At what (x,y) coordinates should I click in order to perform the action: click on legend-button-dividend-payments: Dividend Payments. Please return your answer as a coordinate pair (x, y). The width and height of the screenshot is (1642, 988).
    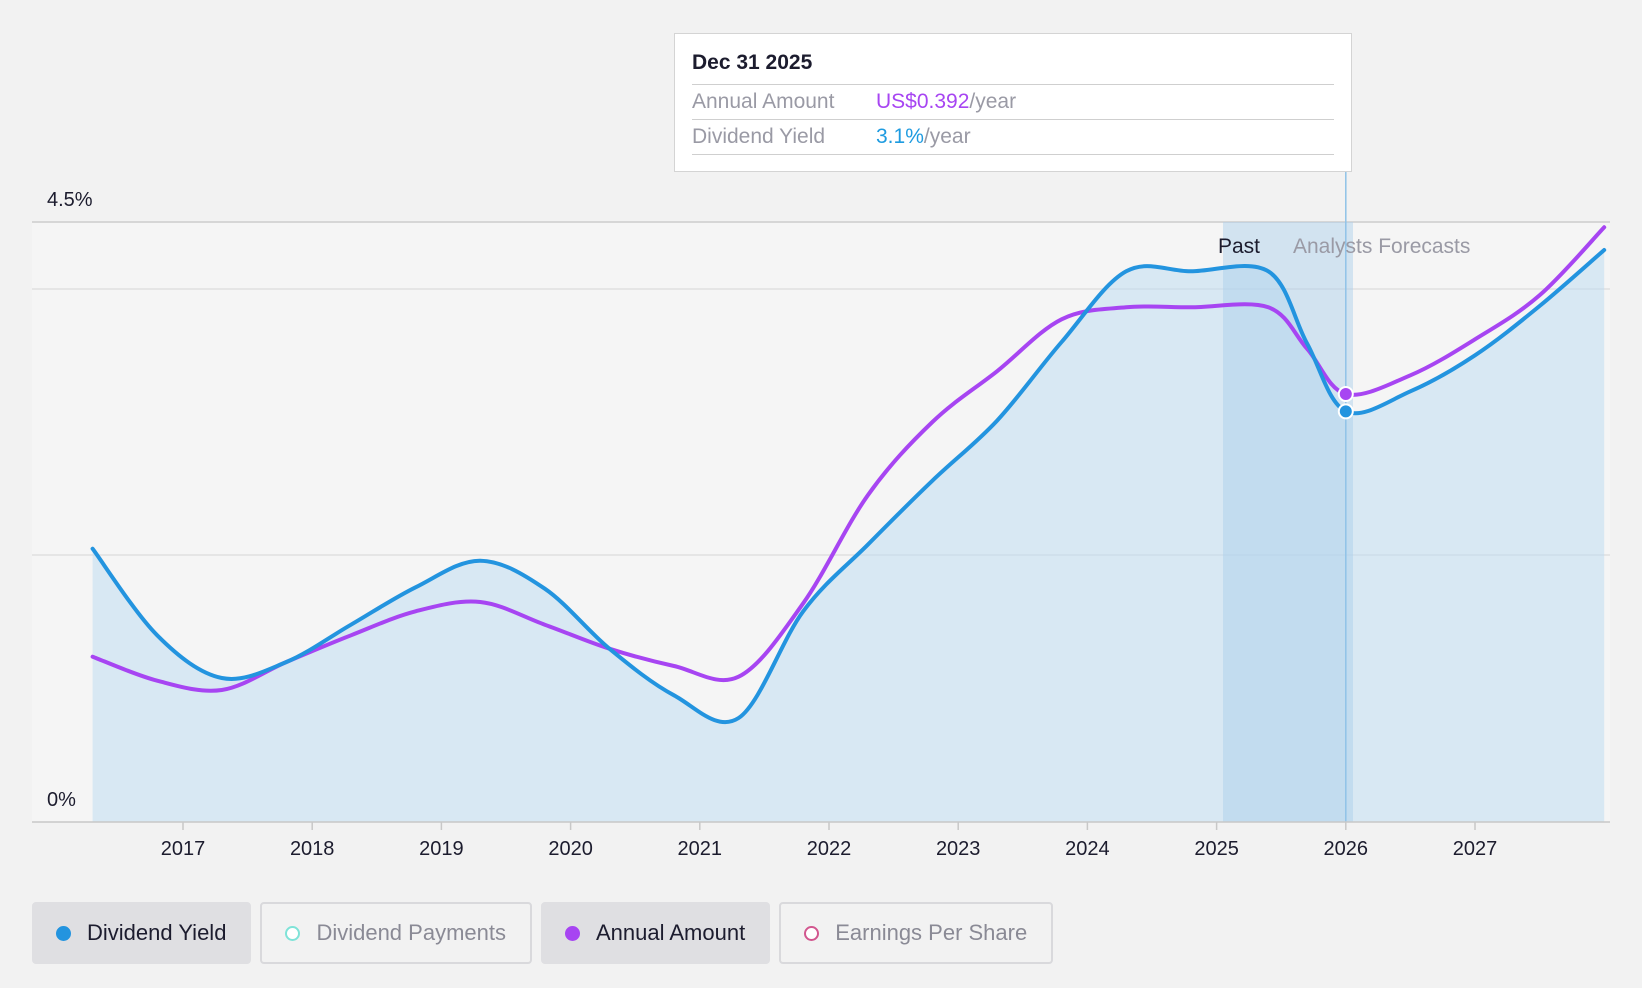
    Looking at the image, I should click on (396, 933).